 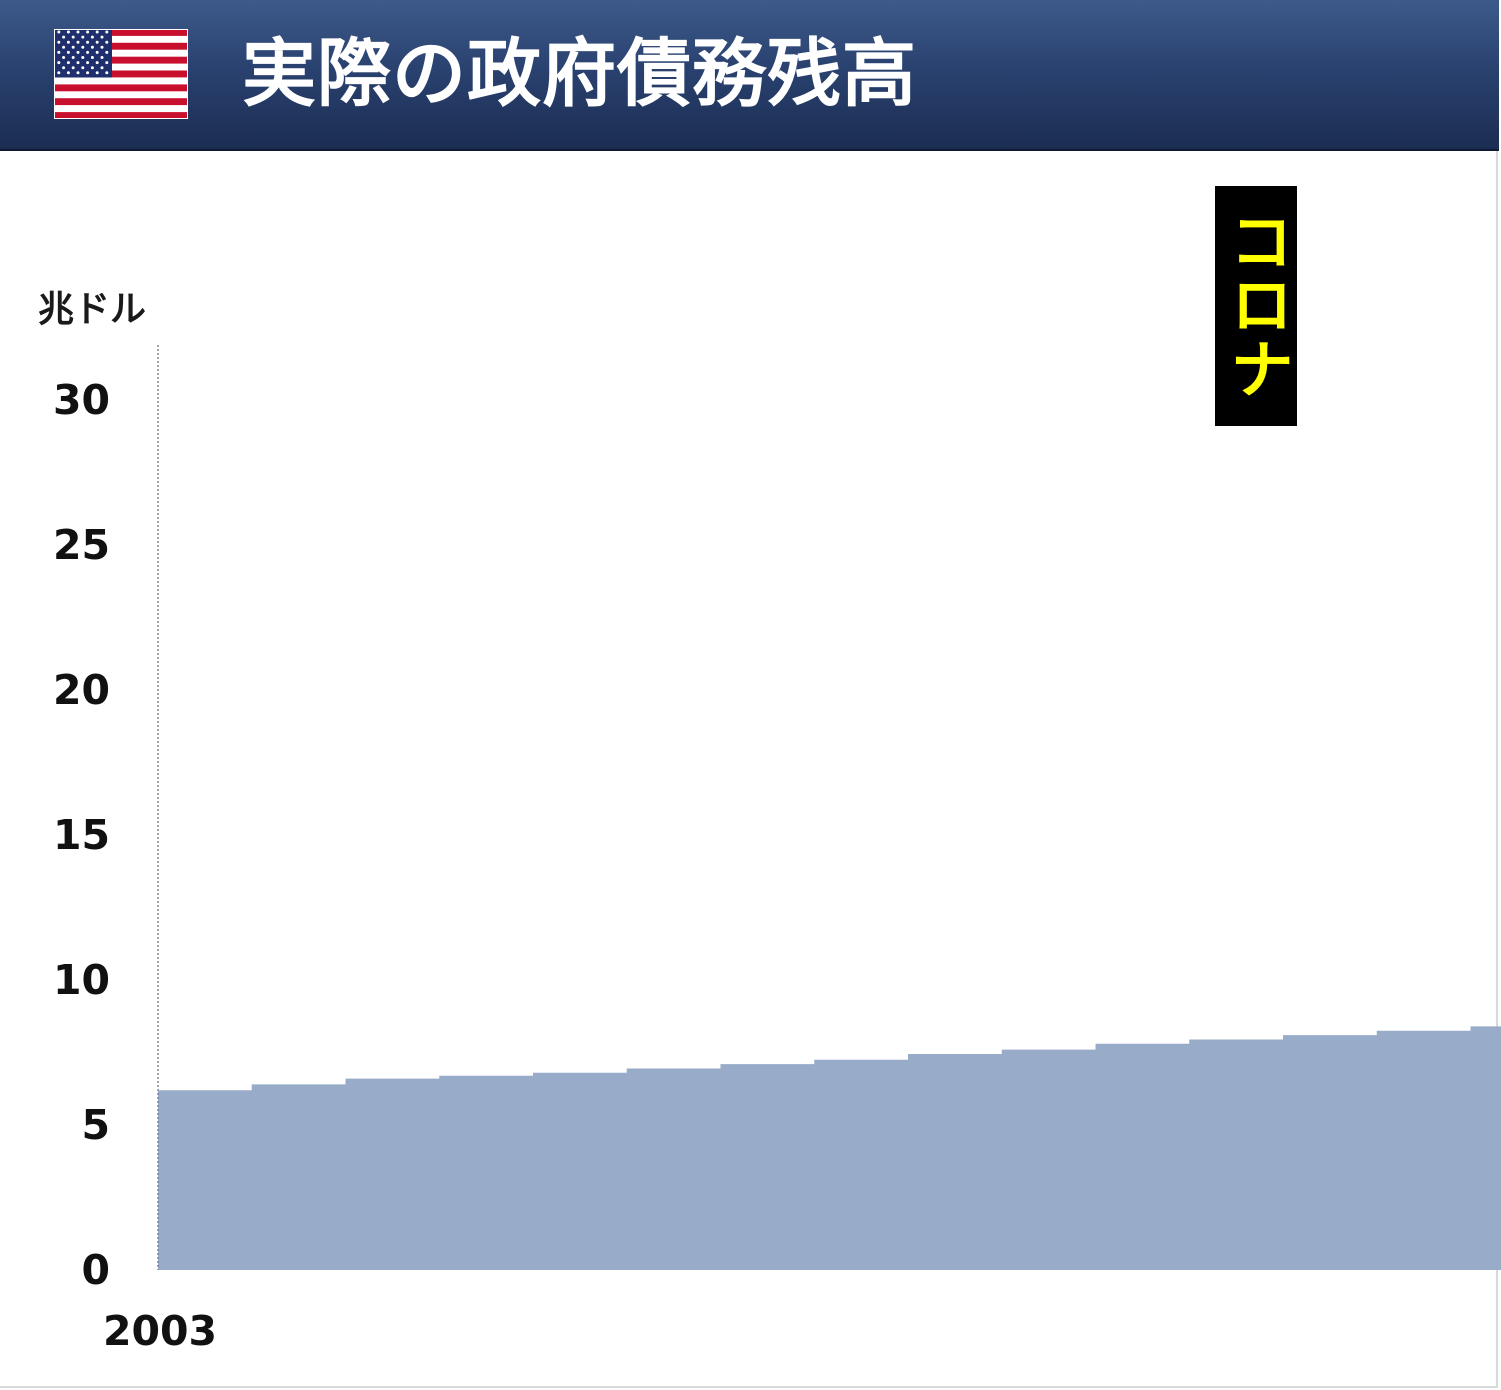 What do you see at coordinates (579, 74) in the screenshot?
I see `page-title: 実際の政府債務残高` at bounding box center [579, 74].